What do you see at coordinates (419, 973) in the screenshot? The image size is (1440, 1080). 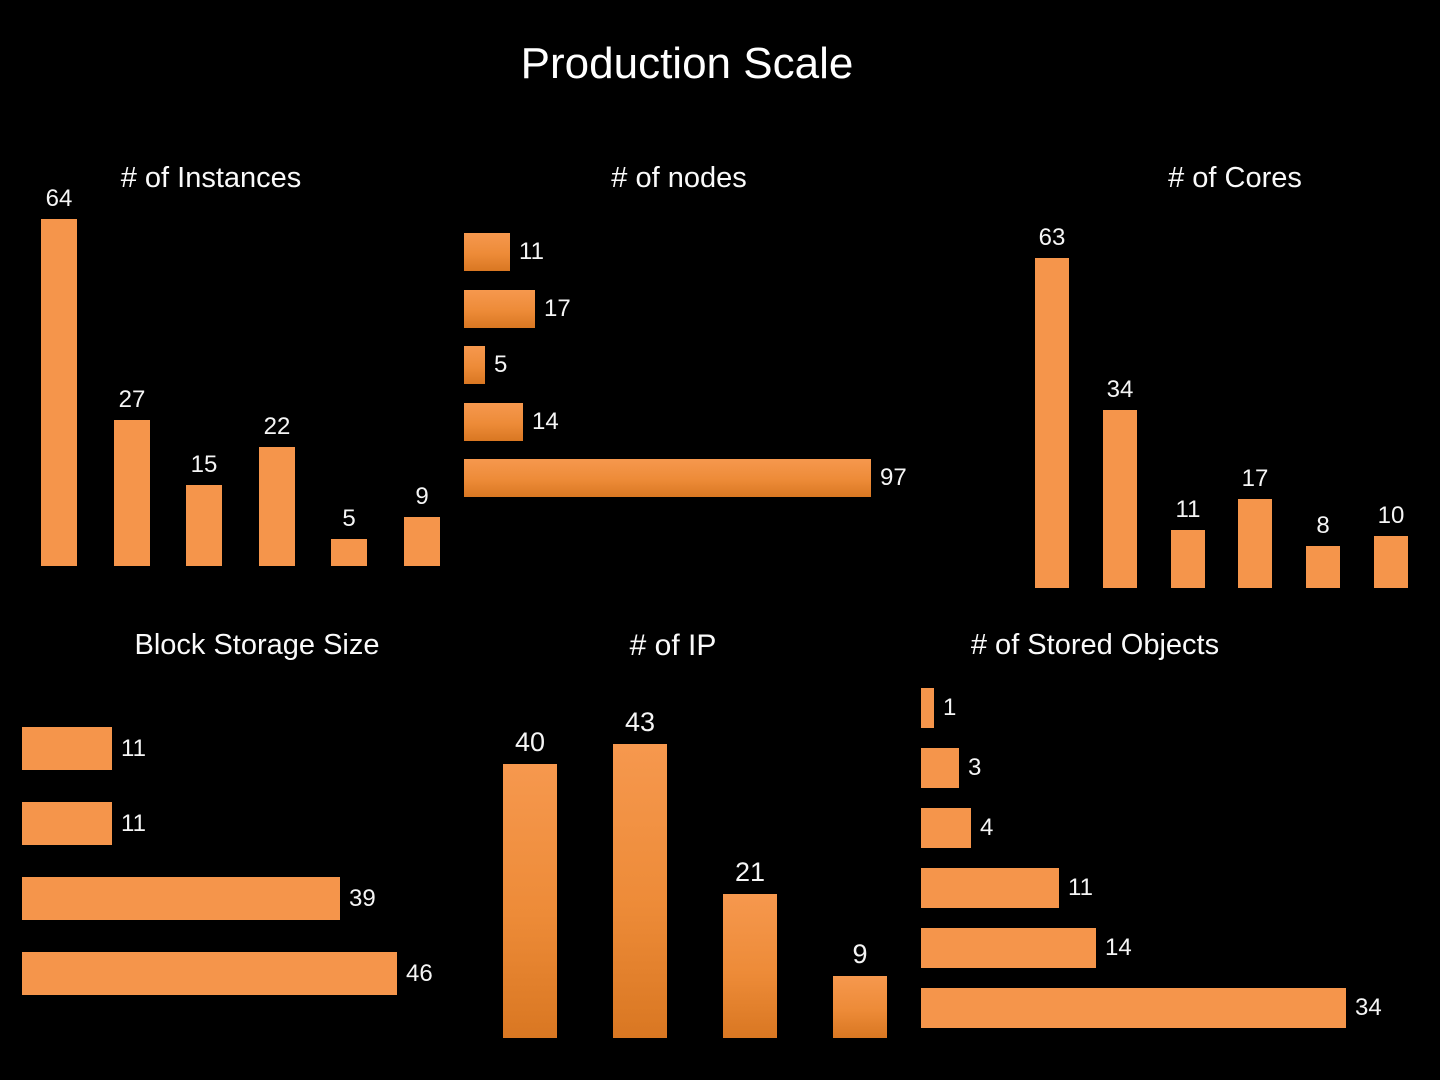 I see `bar-value-label: 46` at bounding box center [419, 973].